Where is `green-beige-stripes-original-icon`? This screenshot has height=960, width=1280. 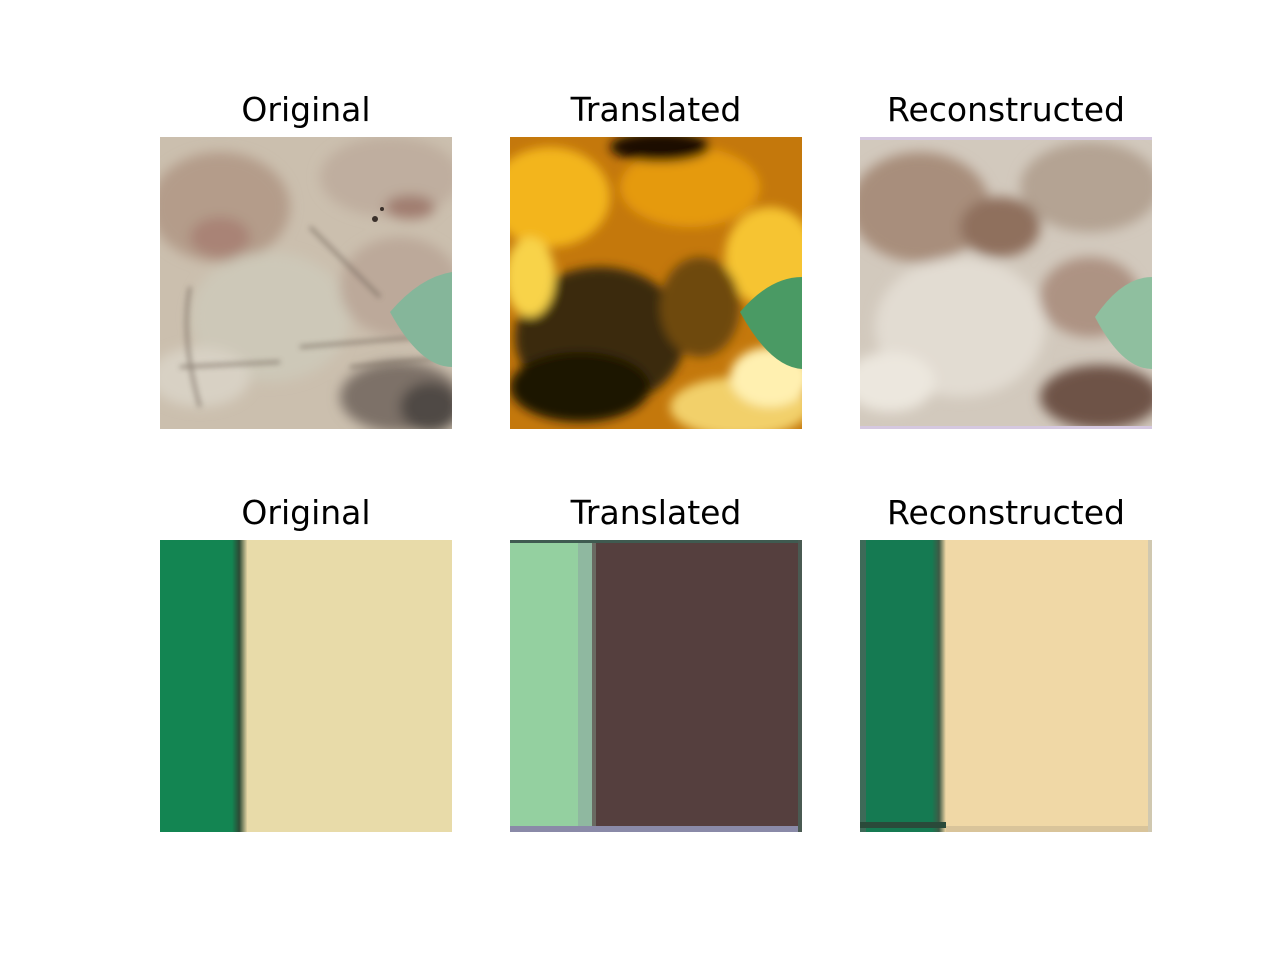
green-beige-stripes-original-icon is located at coordinates (306, 686).